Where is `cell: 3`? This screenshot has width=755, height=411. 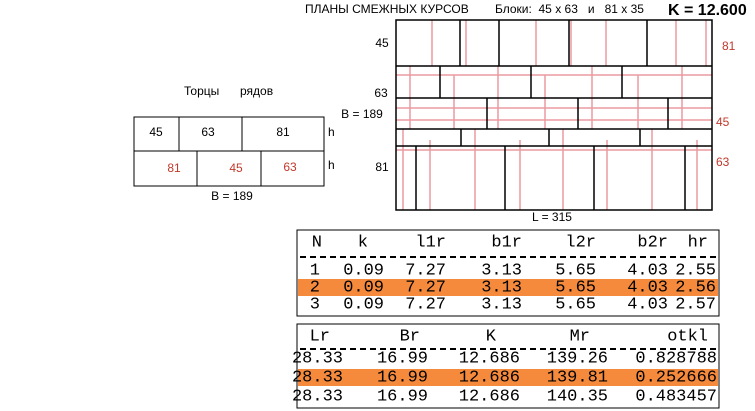 cell: 3 is located at coordinates (315, 304).